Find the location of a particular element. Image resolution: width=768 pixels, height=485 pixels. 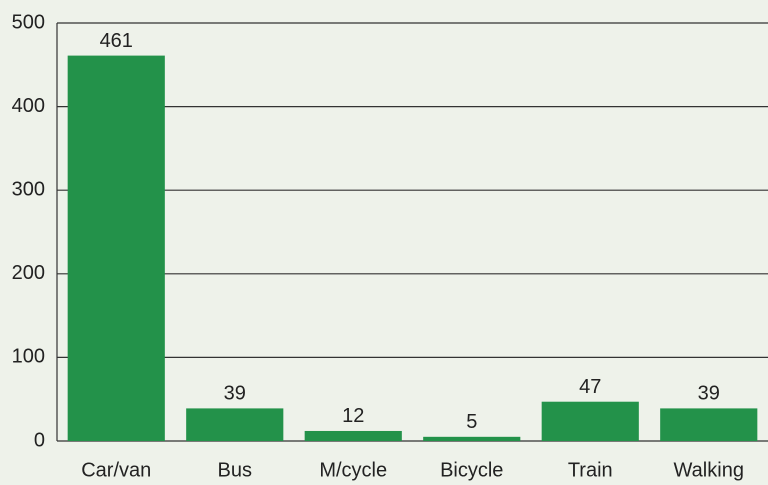

data-label: 5 is located at coordinates (471, 422).